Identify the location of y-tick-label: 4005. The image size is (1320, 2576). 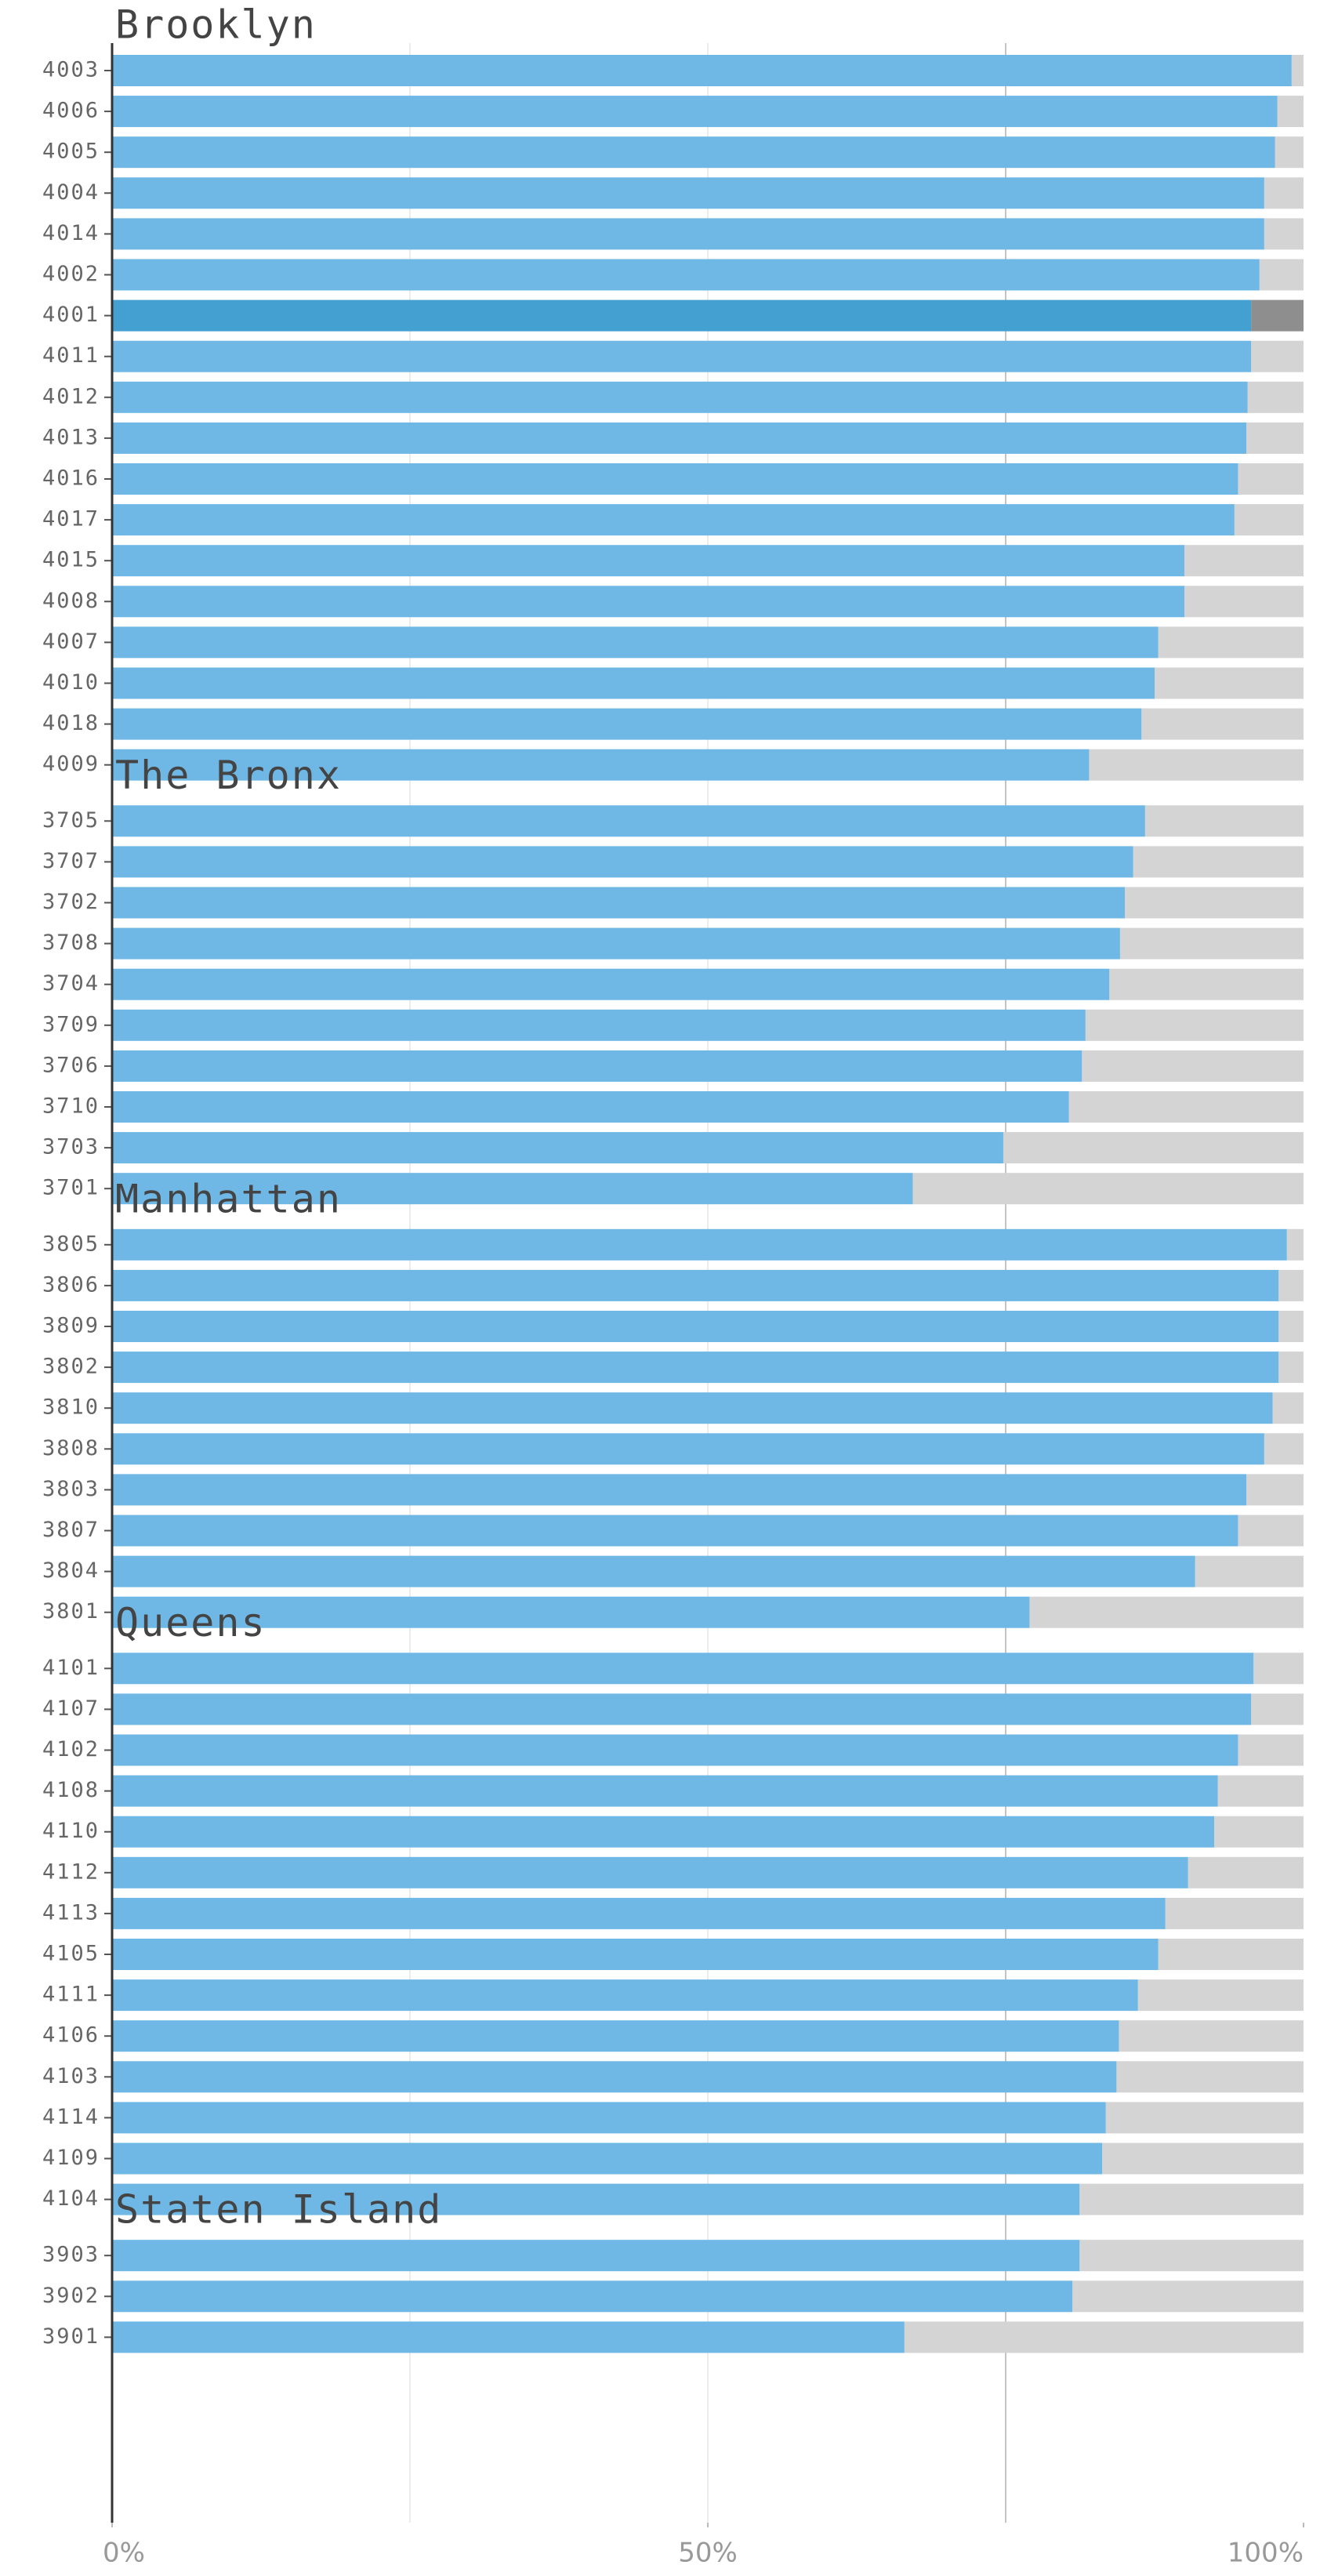
(71, 152).